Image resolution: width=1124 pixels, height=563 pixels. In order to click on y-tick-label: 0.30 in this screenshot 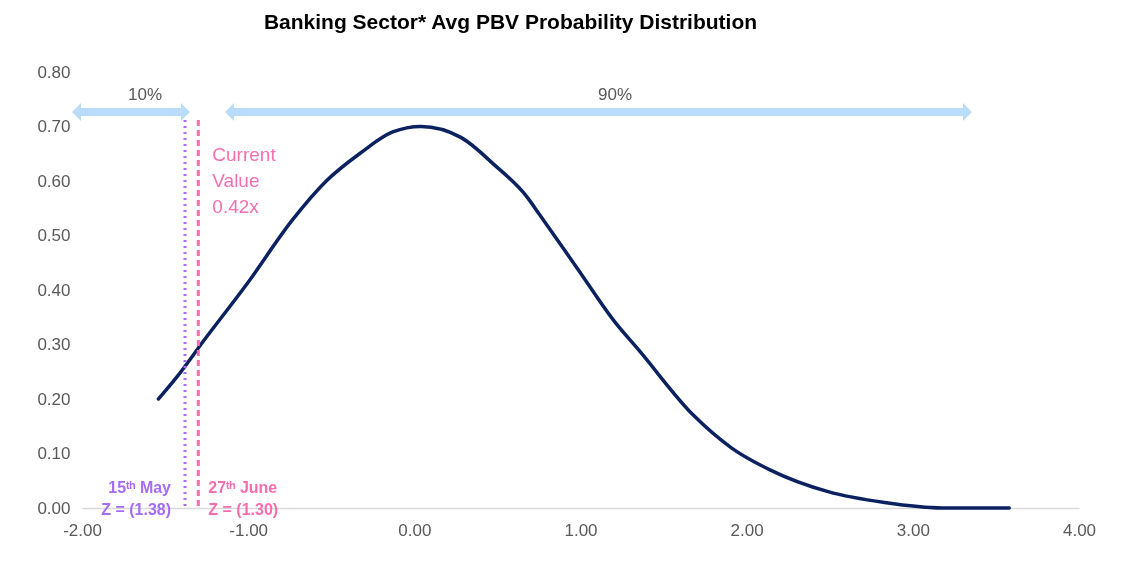, I will do `click(54, 344)`.